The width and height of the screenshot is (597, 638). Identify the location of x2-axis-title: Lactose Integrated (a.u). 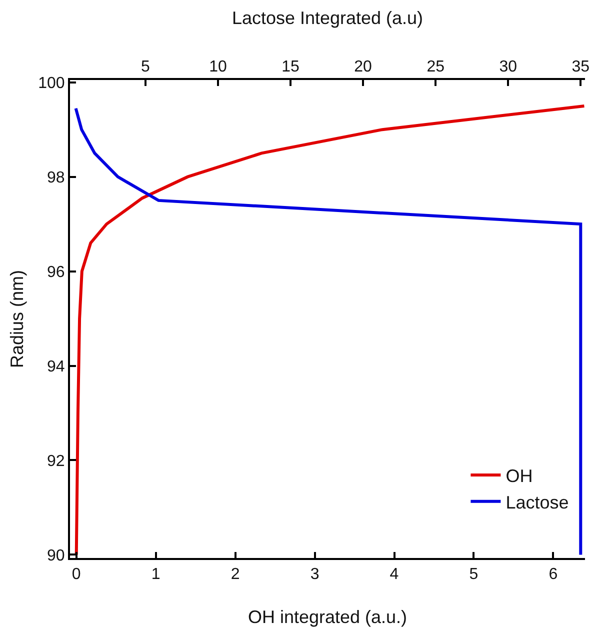
(328, 18).